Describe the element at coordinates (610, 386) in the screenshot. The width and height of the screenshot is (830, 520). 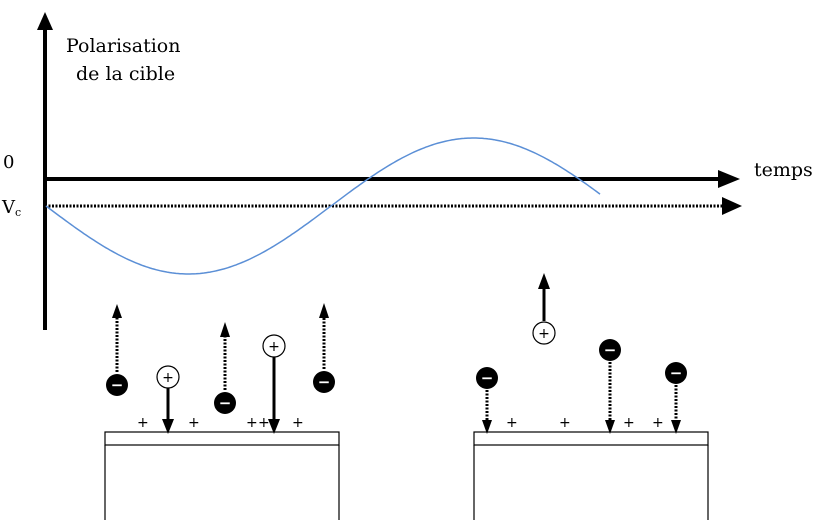
I see `right-electron-2: −` at that location.